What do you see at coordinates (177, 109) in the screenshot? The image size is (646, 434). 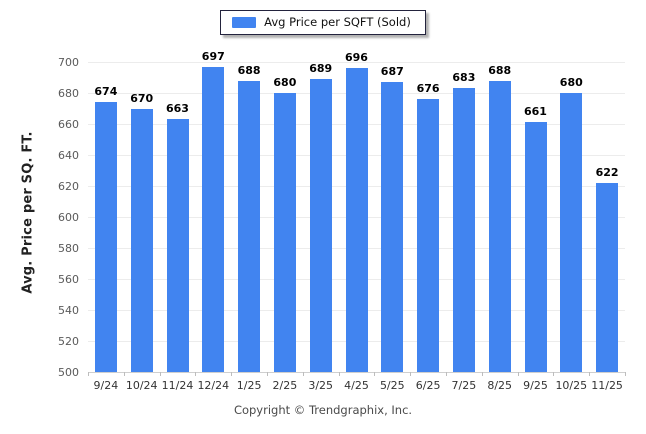 I see `bar-value-label: 663` at bounding box center [177, 109].